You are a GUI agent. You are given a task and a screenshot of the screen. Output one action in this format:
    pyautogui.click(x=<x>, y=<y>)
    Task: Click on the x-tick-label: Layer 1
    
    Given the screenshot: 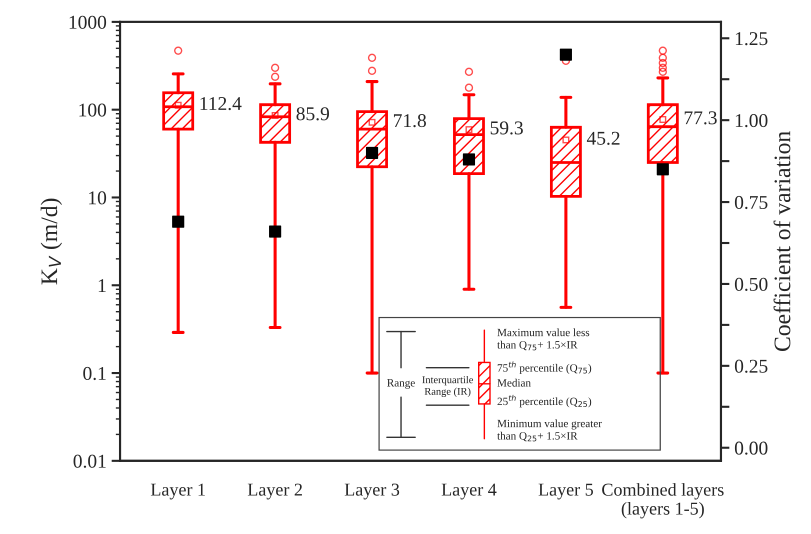 What is the action you would take?
    pyautogui.click(x=177, y=492)
    